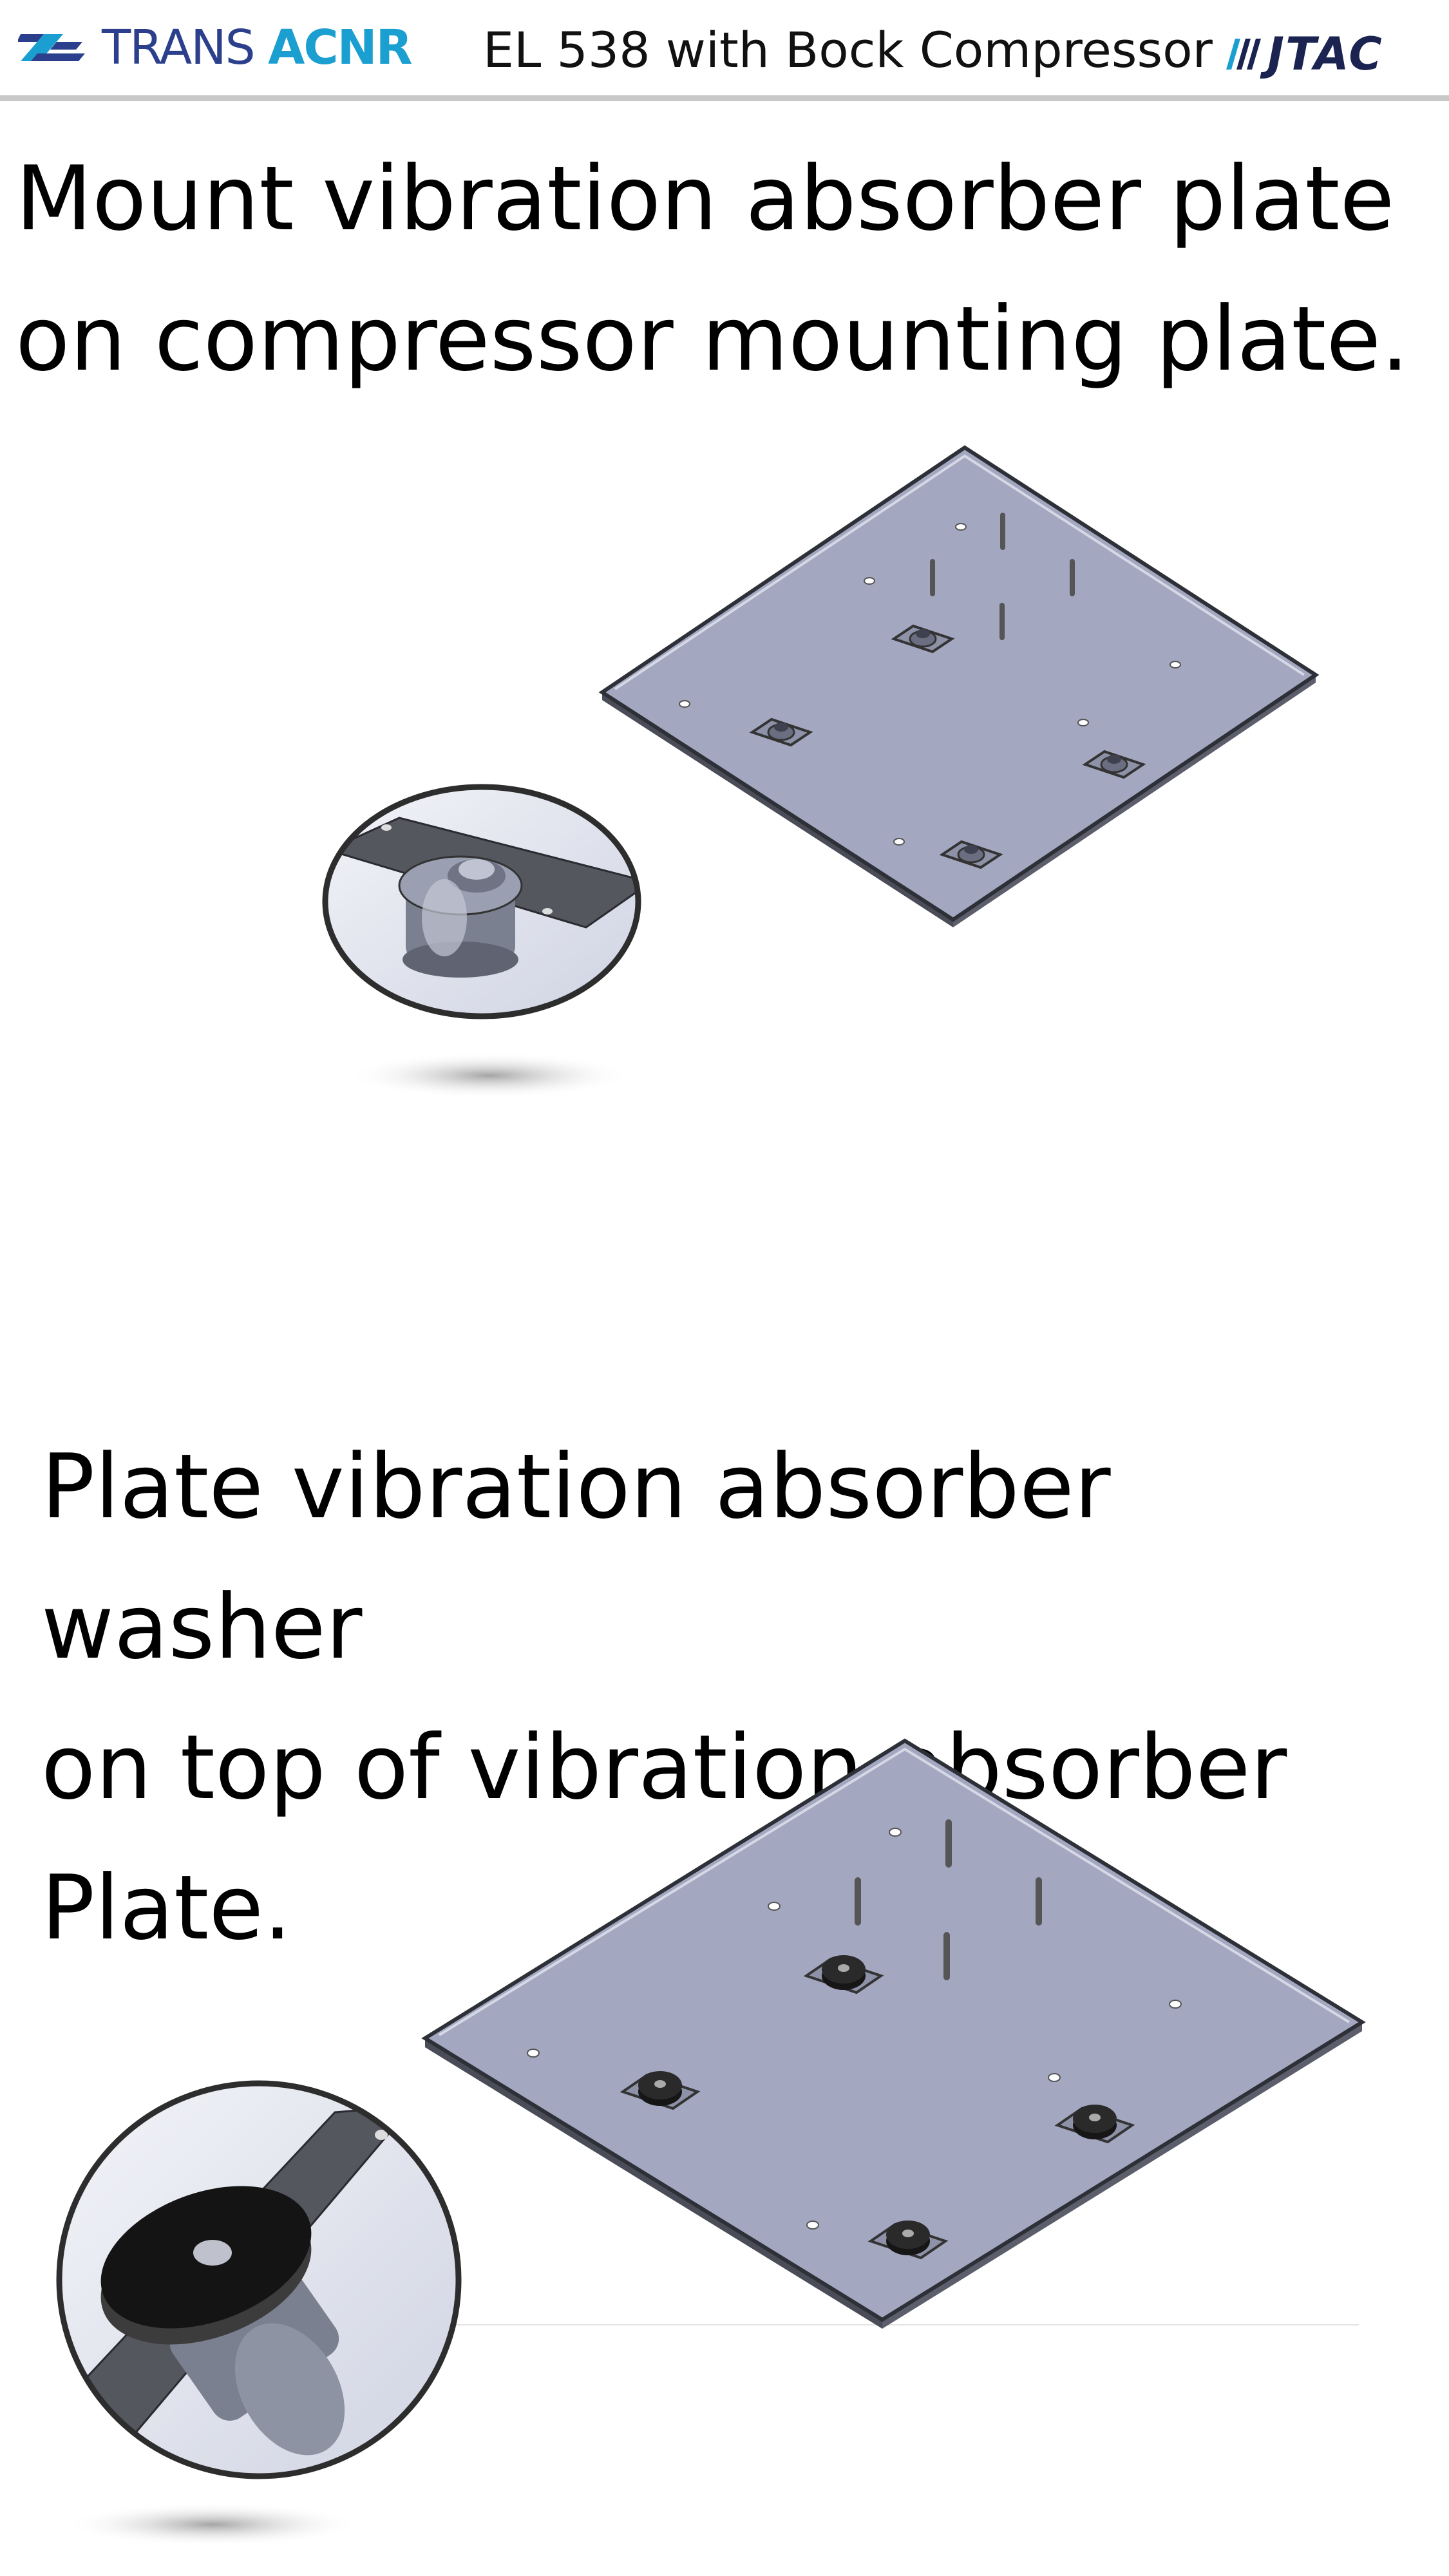 Image resolution: width=1449 pixels, height=2576 pixels. What do you see at coordinates (724, 98) in the screenshot?
I see `header-divider` at bounding box center [724, 98].